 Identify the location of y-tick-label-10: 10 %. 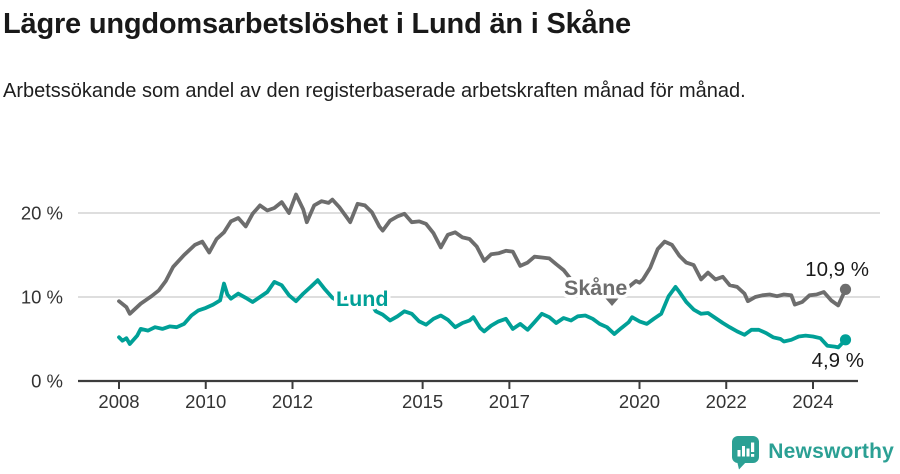
(42, 297).